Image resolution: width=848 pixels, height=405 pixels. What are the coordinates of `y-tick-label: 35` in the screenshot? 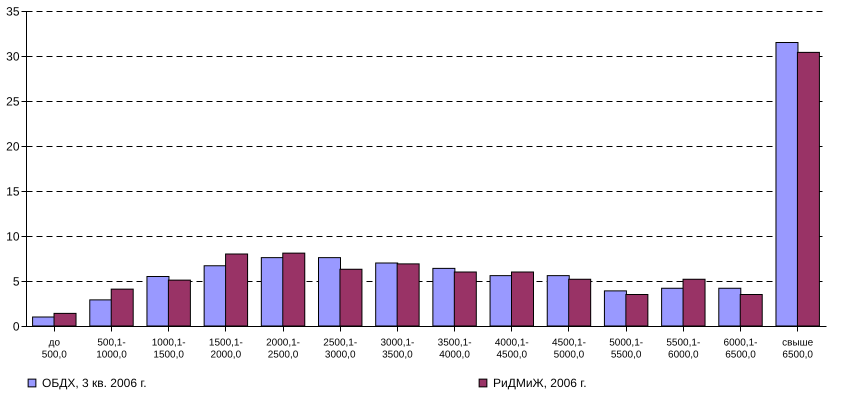 It's located at (13, 11).